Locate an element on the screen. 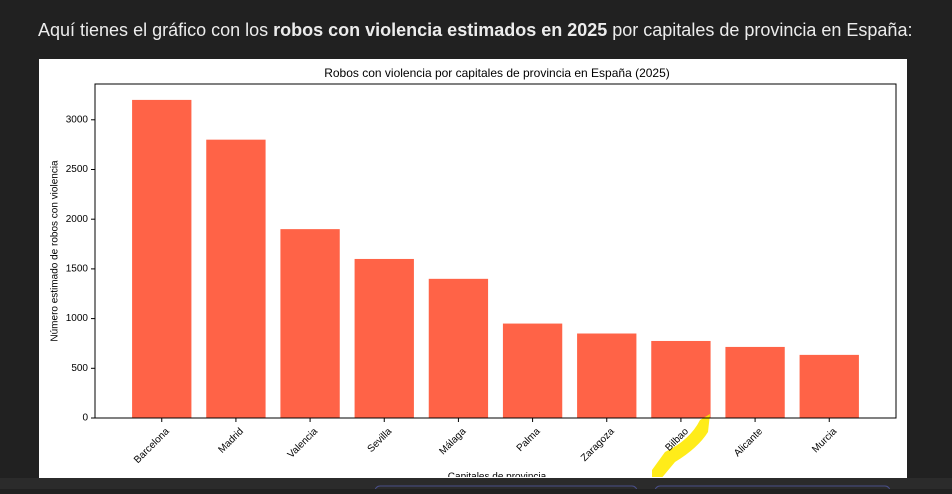 This screenshot has width=952, height=494. y-tick-label: 1500 is located at coordinates (77, 269).